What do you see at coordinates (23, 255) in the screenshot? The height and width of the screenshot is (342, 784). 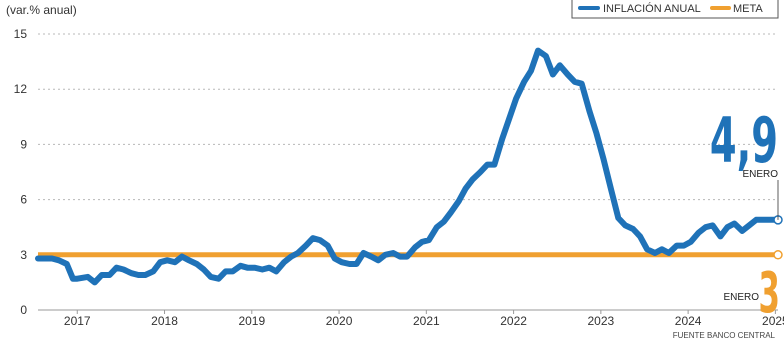 I see `y-tick-label: 3` at bounding box center [23, 255].